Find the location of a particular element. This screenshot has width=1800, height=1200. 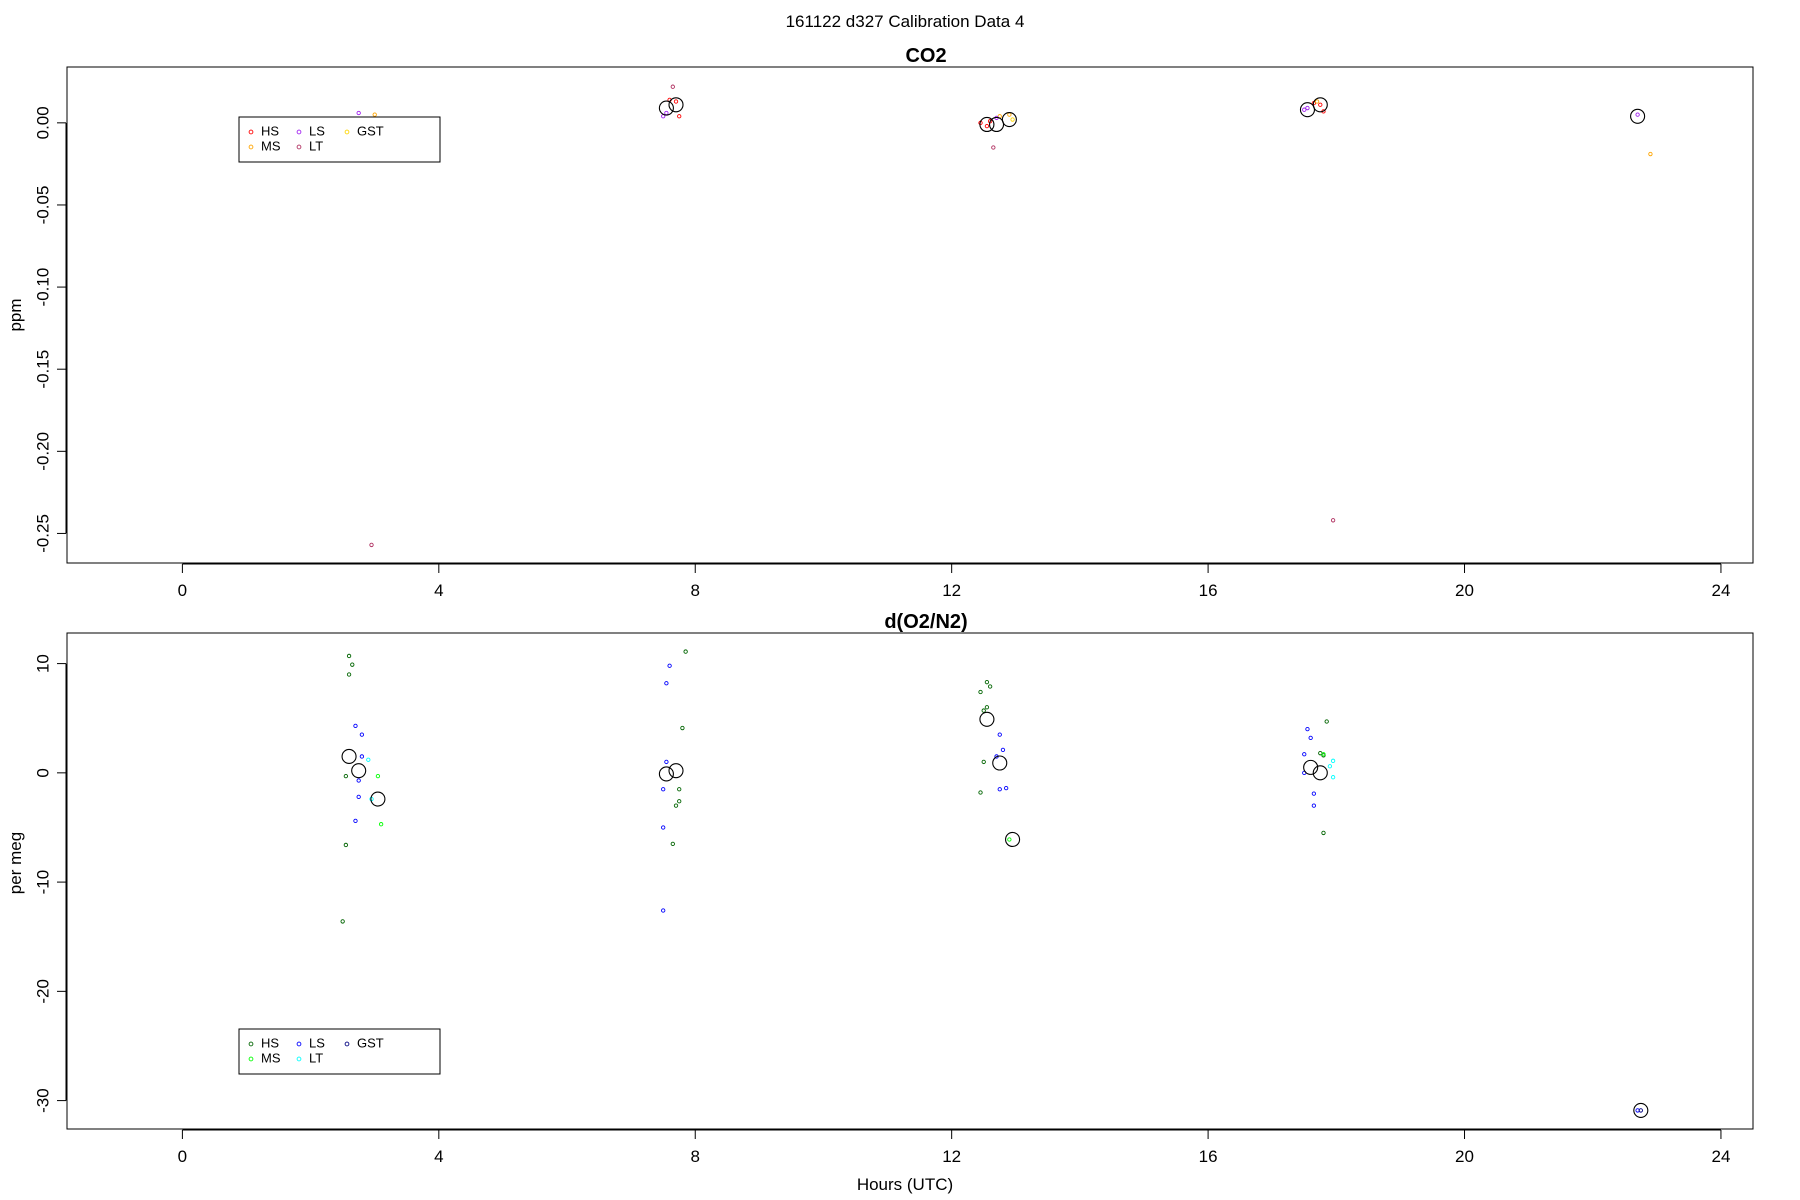

co2-legend-label-gst: GST is located at coordinates (370, 130).